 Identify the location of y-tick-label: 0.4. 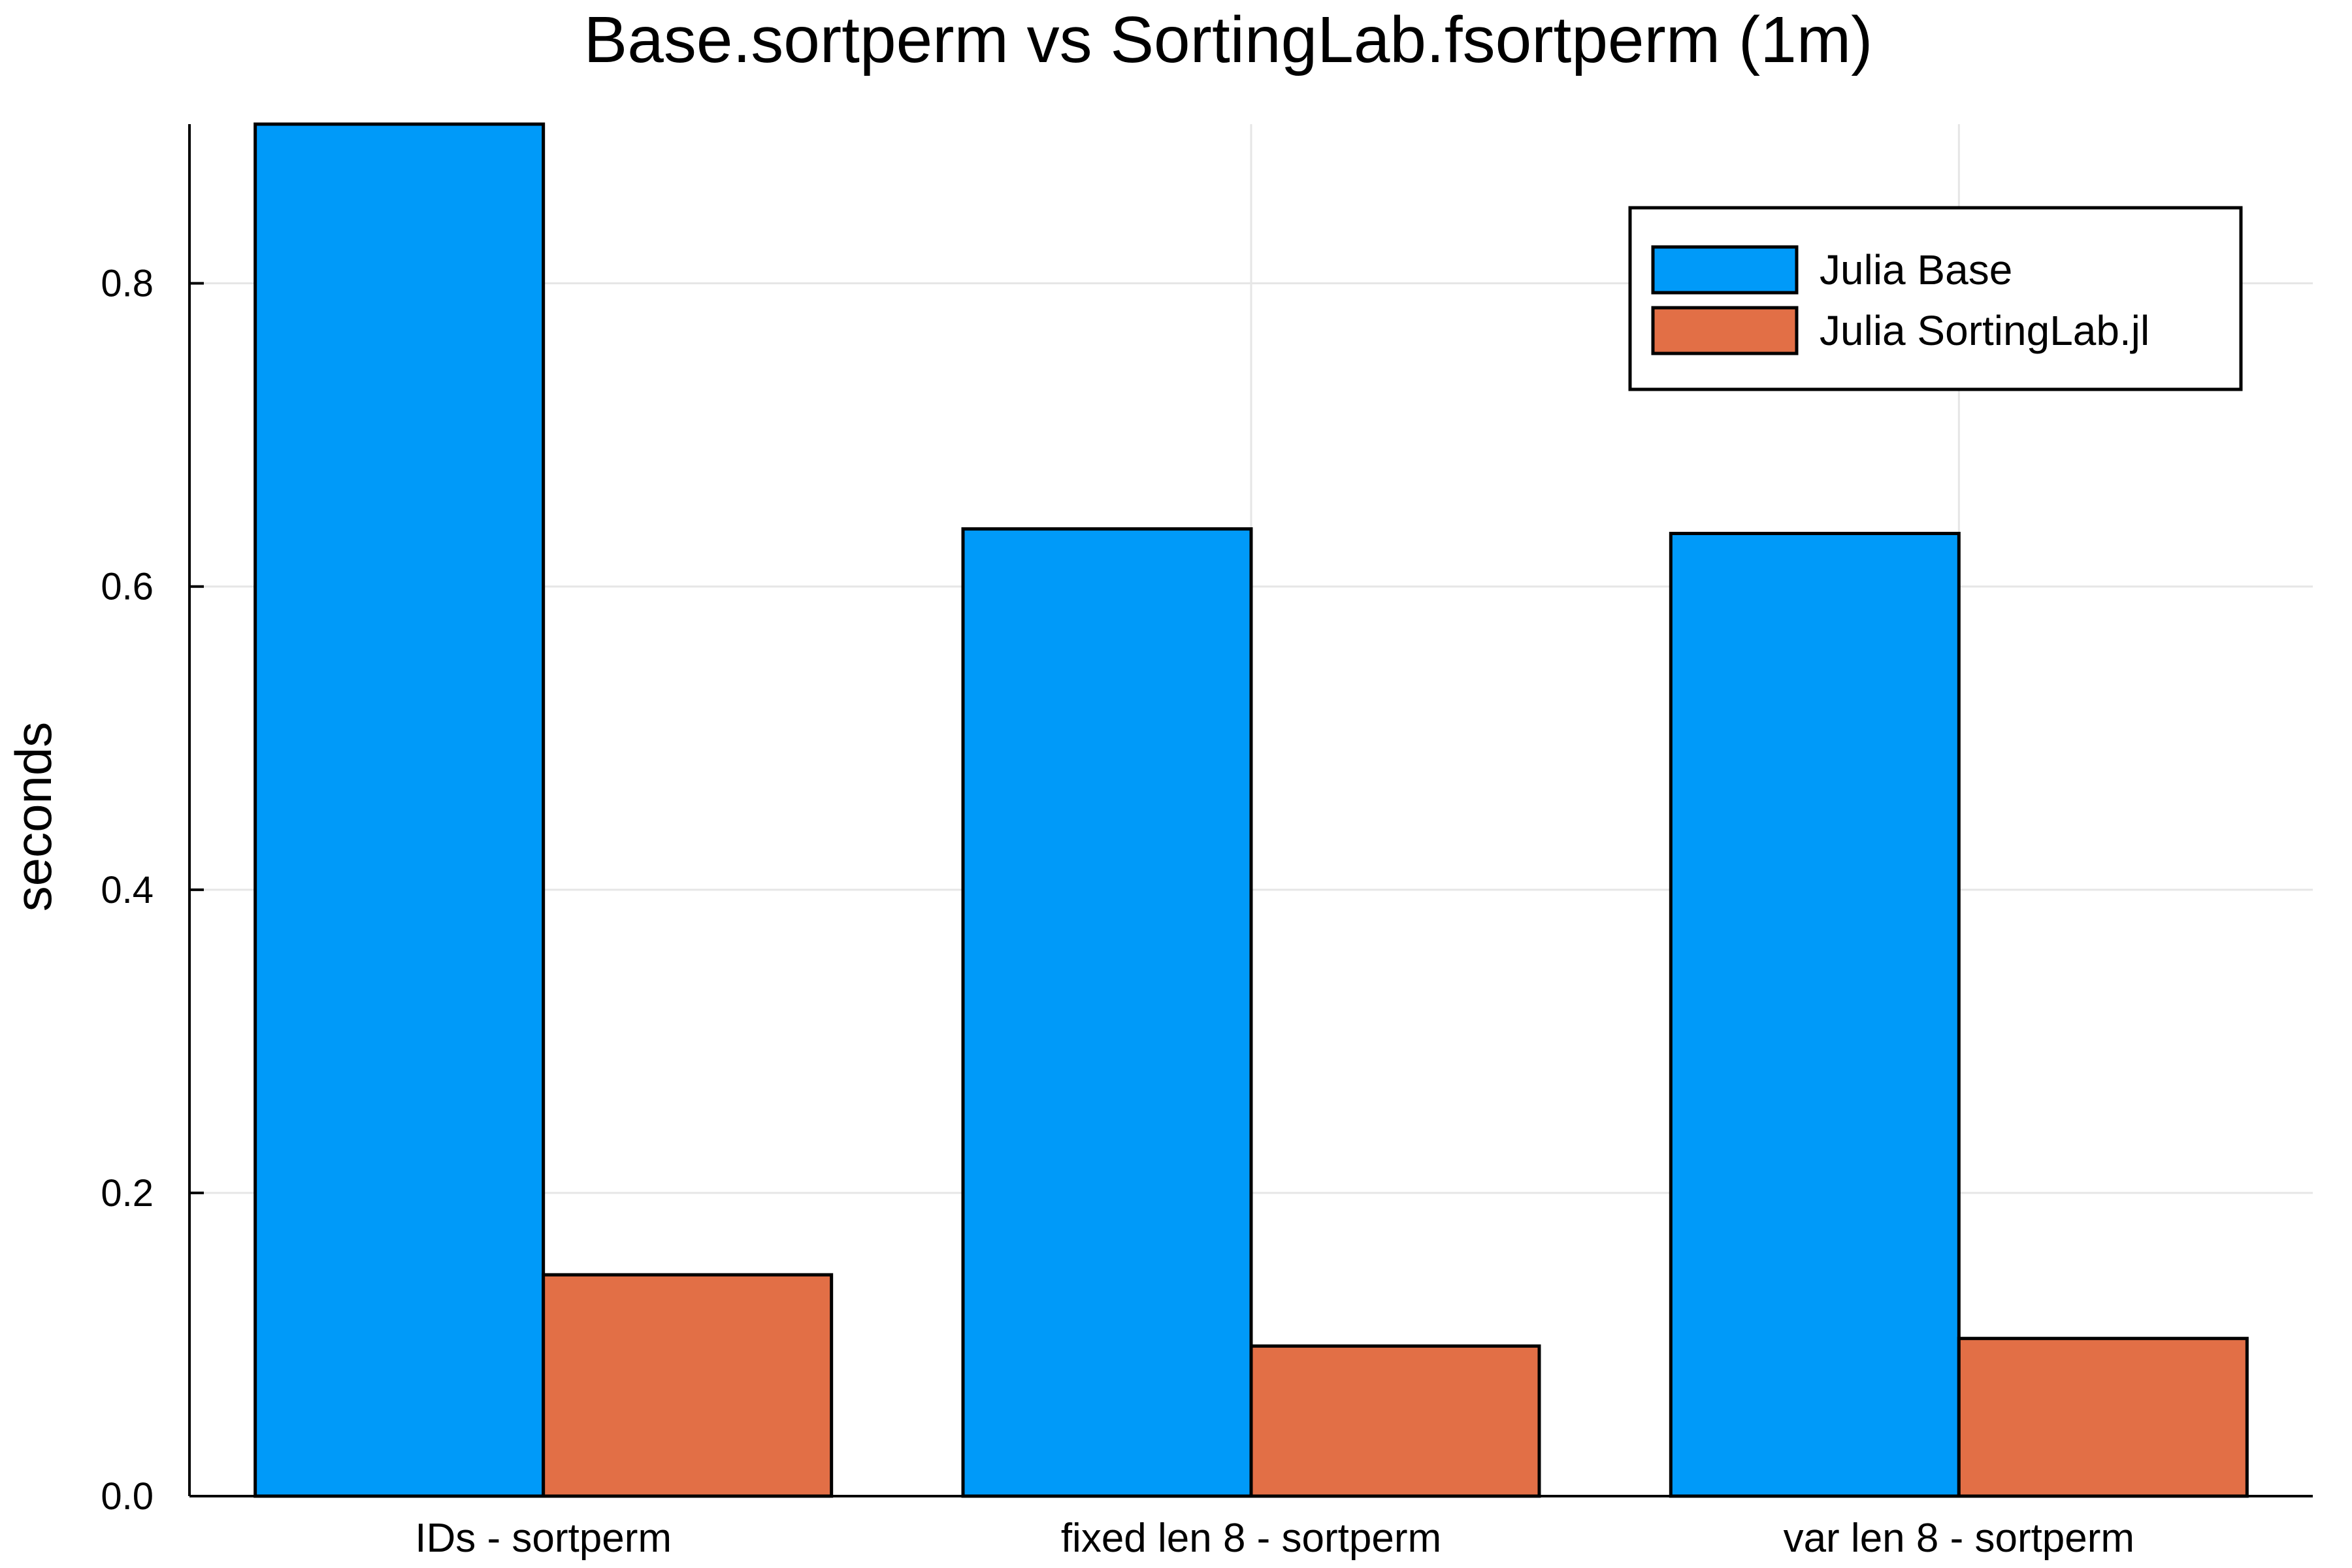
(127, 890).